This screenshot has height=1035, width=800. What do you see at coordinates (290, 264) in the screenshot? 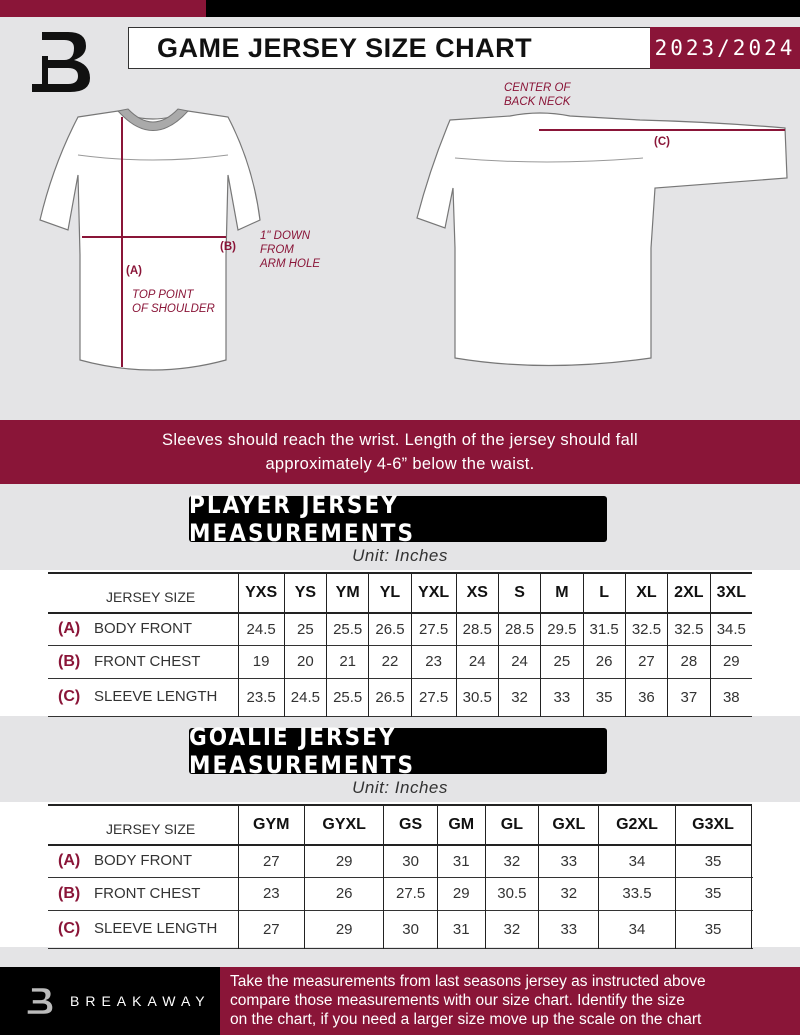
I see `note-line: ARM HOLE` at bounding box center [290, 264].